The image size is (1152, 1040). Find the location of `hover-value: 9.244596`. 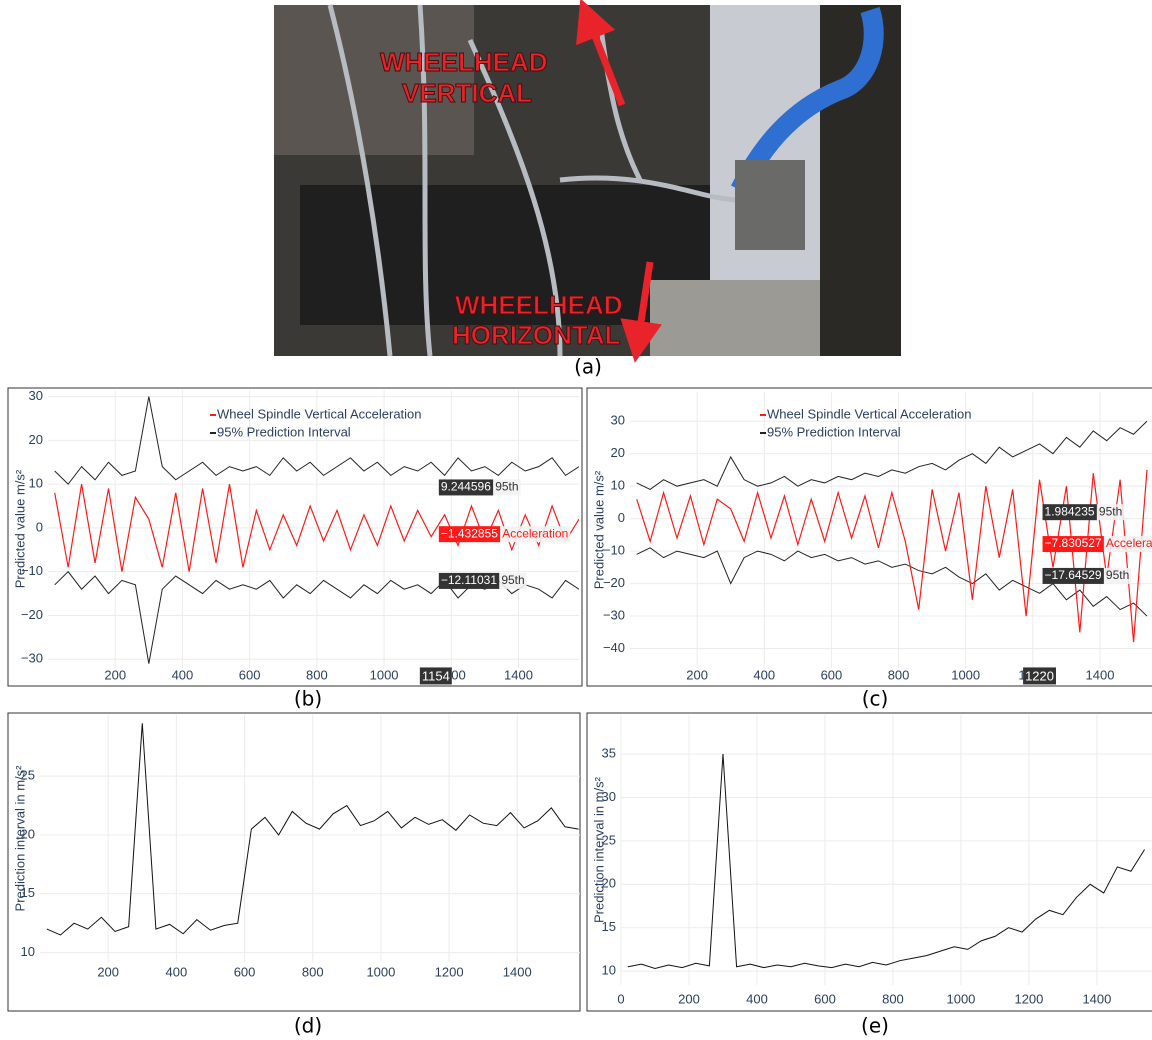

hover-value: 9.244596 is located at coordinates (466, 487).